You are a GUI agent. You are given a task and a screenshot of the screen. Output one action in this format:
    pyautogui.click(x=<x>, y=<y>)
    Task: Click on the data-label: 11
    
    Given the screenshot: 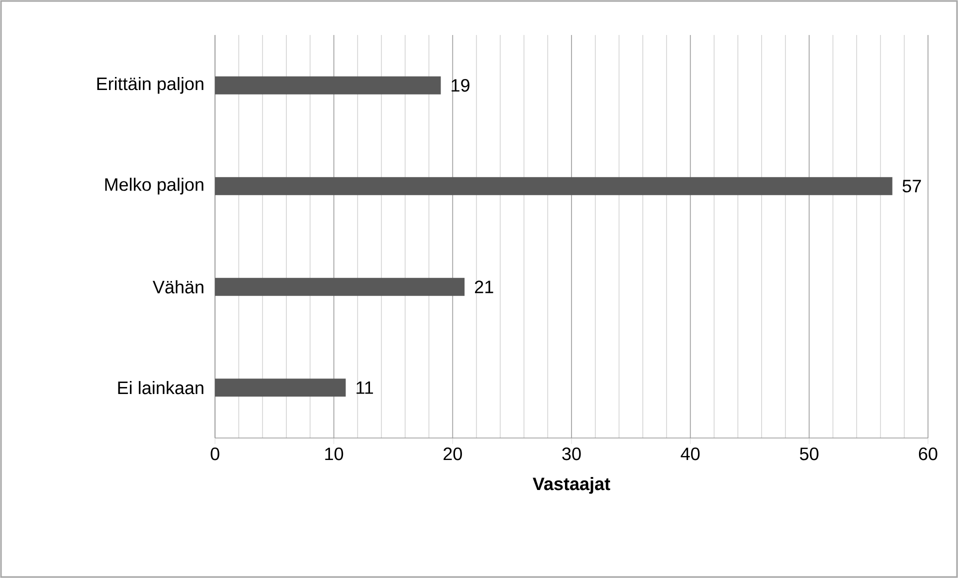 What is the action you would take?
    pyautogui.click(x=364, y=387)
    